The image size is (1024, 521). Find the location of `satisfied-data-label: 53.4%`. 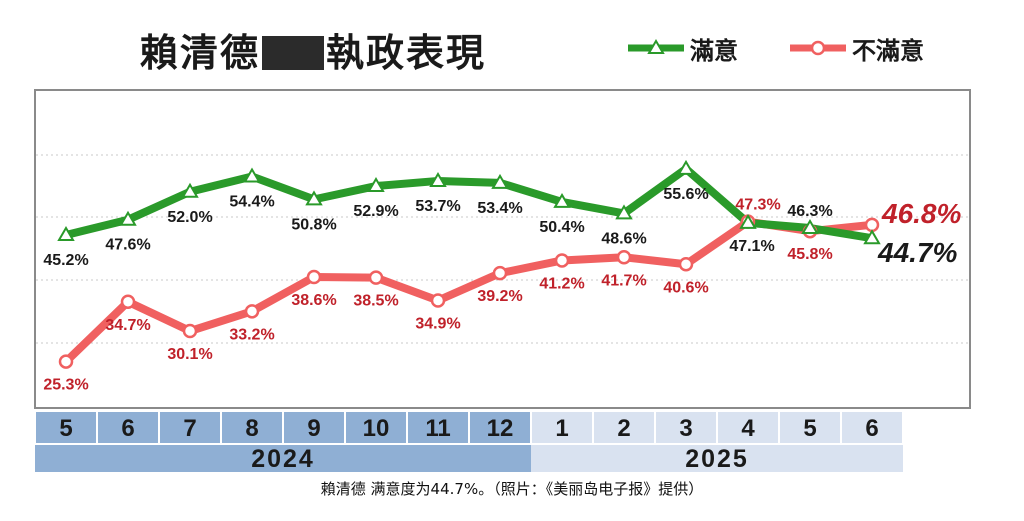

satisfied-data-label: 53.4% is located at coordinates (499, 208).